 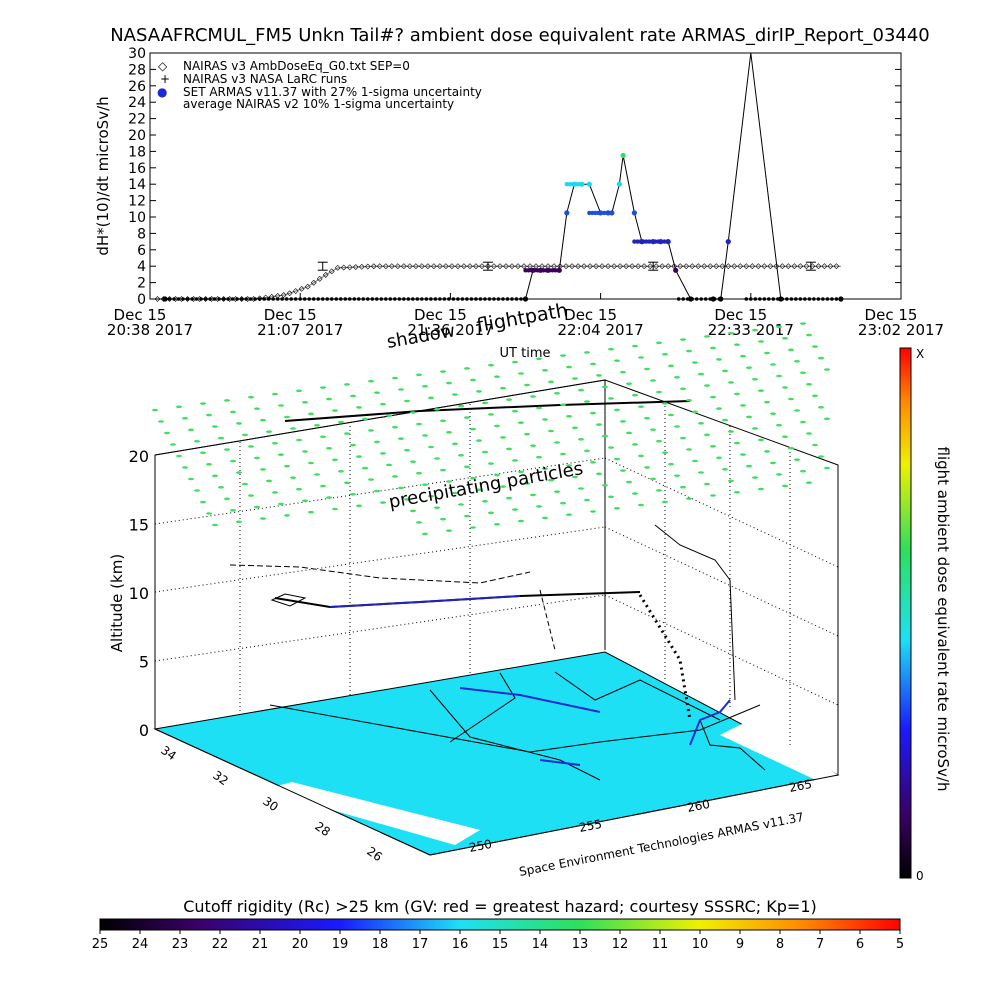 I want to click on legend-symbol-3: ●, so click(x=162, y=92).